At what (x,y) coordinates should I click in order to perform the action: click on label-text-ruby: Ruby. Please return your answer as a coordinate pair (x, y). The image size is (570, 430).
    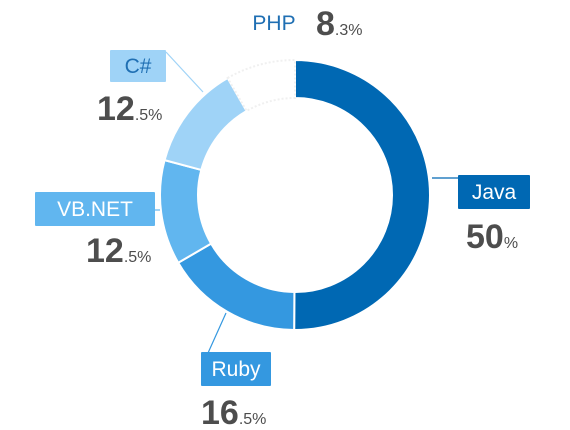
    Looking at the image, I should click on (236, 369).